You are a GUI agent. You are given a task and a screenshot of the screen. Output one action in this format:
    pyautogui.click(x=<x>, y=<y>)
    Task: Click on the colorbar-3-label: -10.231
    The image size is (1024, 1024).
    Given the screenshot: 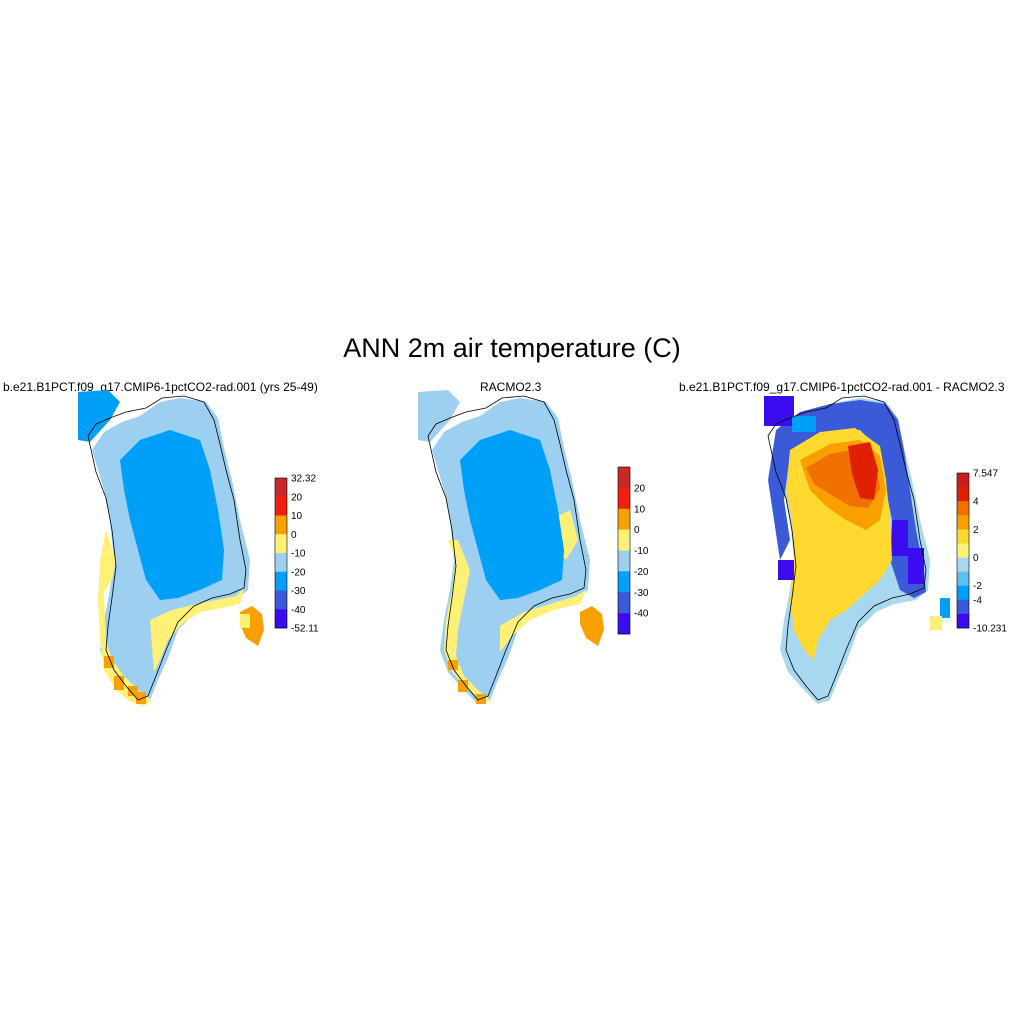 What is the action you would take?
    pyautogui.click(x=990, y=629)
    